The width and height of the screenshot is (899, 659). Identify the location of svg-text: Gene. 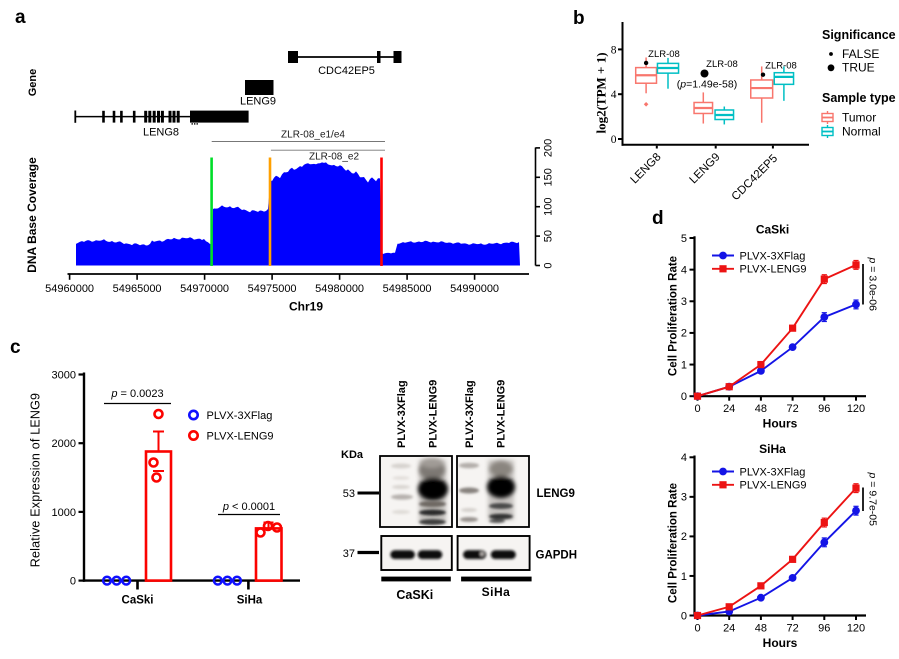
(33, 83).